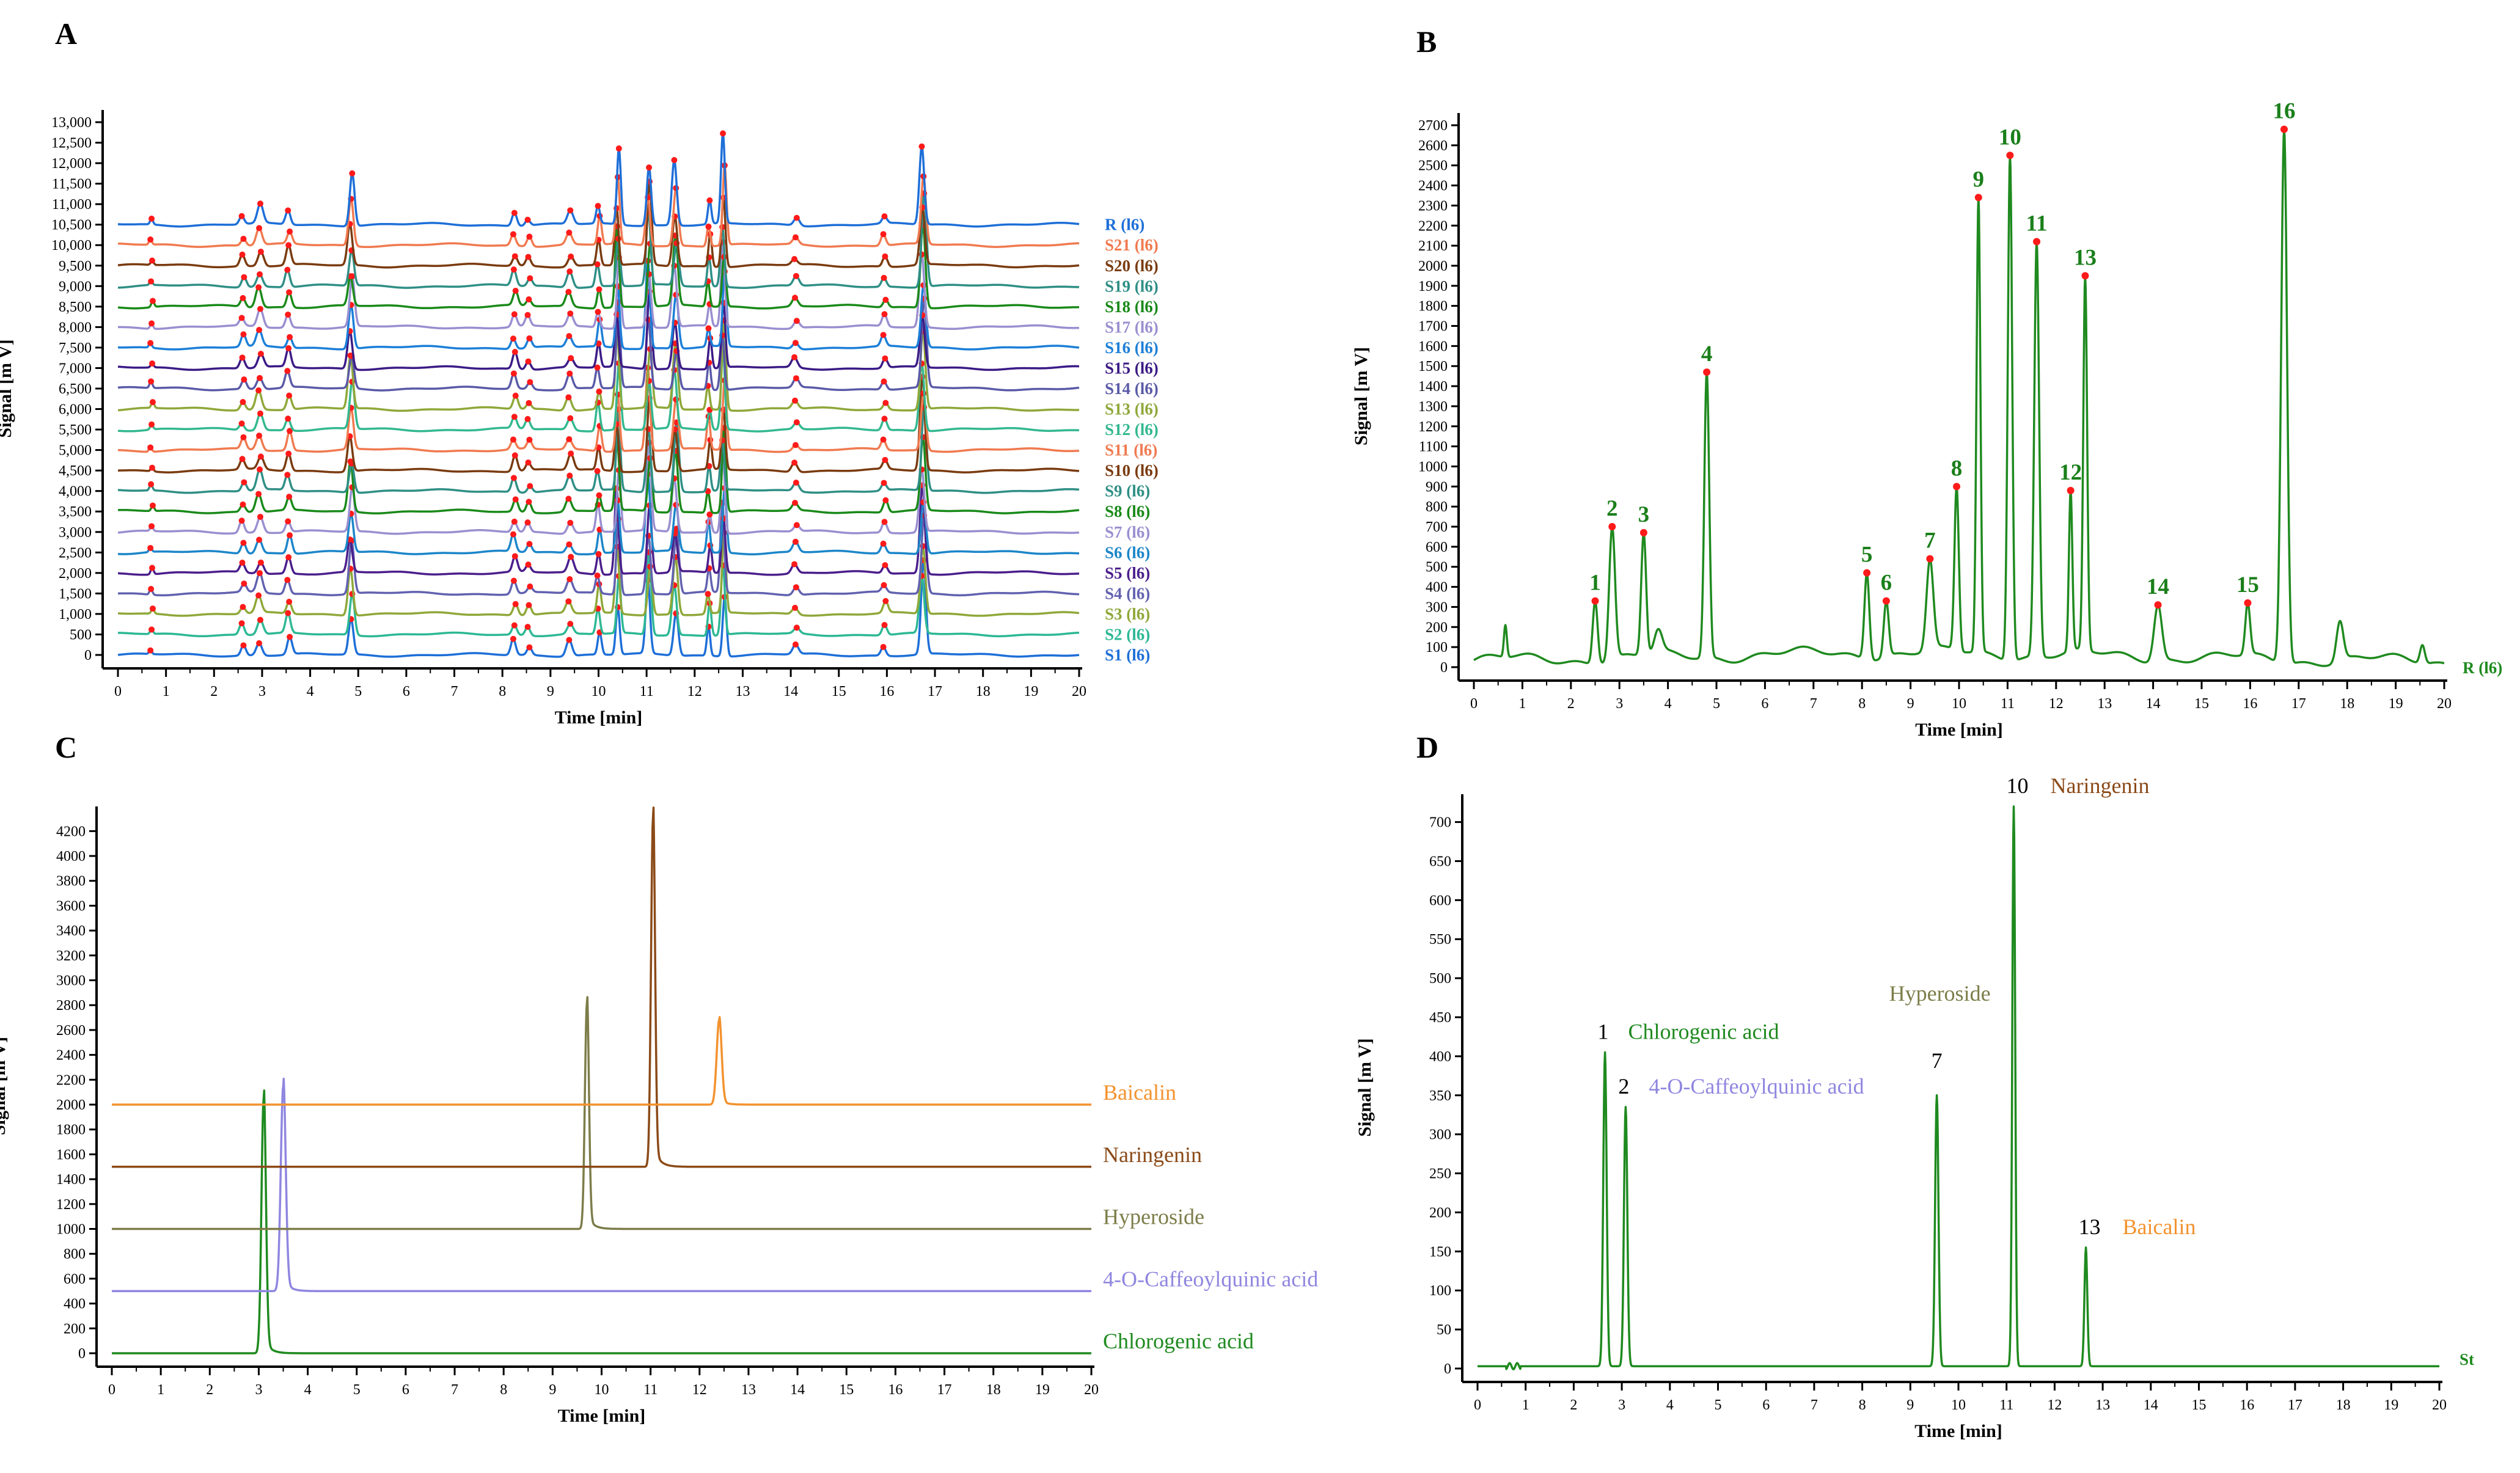 The image size is (2520, 1473). I want to click on panel-a-x-tick-label: 17, so click(935, 692).